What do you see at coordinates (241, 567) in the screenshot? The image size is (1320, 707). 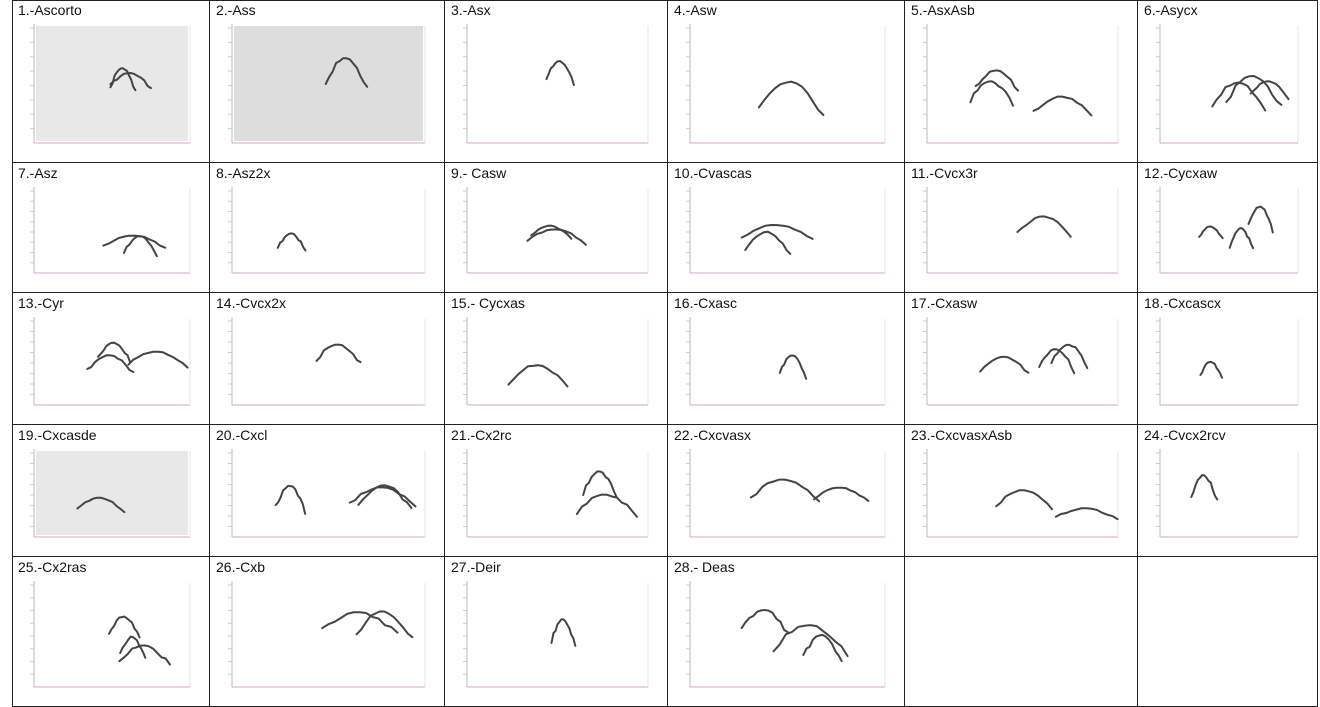 I see `cell-label: 26.-Cxb` at bounding box center [241, 567].